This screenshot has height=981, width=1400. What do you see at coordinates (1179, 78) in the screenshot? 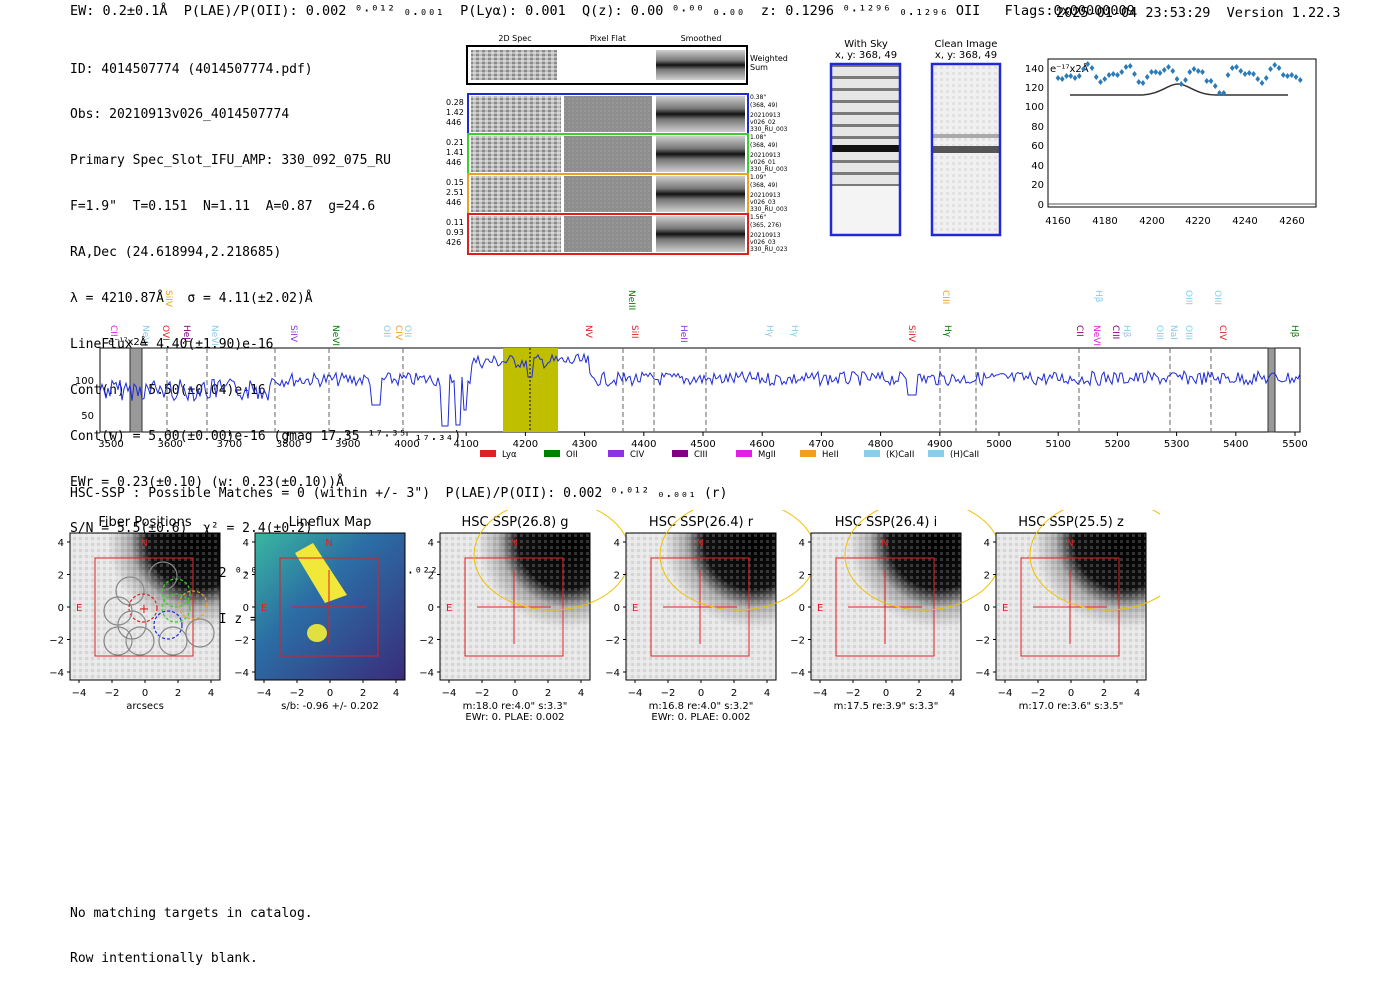
I see `zoom-data-points` at bounding box center [1179, 78].